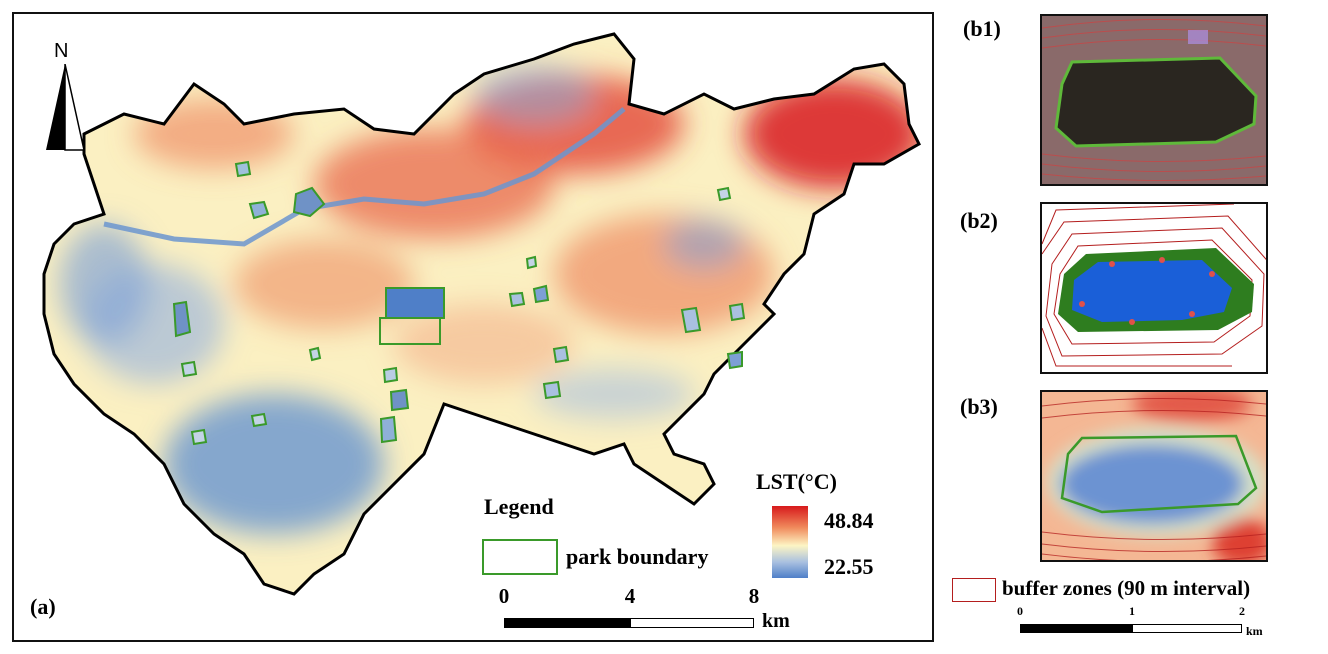 This screenshot has width=1328, height=654. What do you see at coordinates (1076, 628) in the screenshot?
I see `inset-scale-black` at bounding box center [1076, 628].